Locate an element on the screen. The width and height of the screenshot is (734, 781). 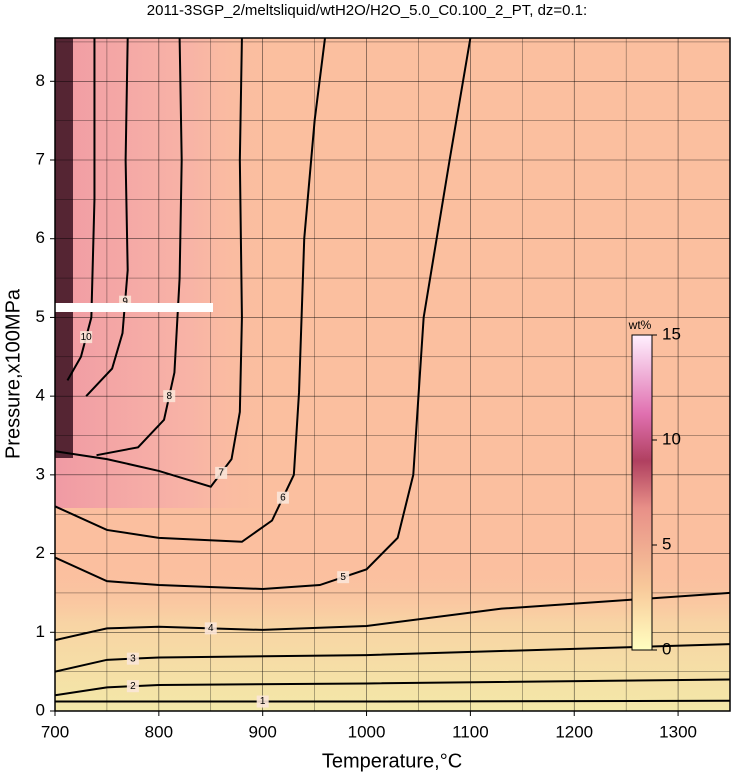
contour-label: 3 is located at coordinates (133, 658).